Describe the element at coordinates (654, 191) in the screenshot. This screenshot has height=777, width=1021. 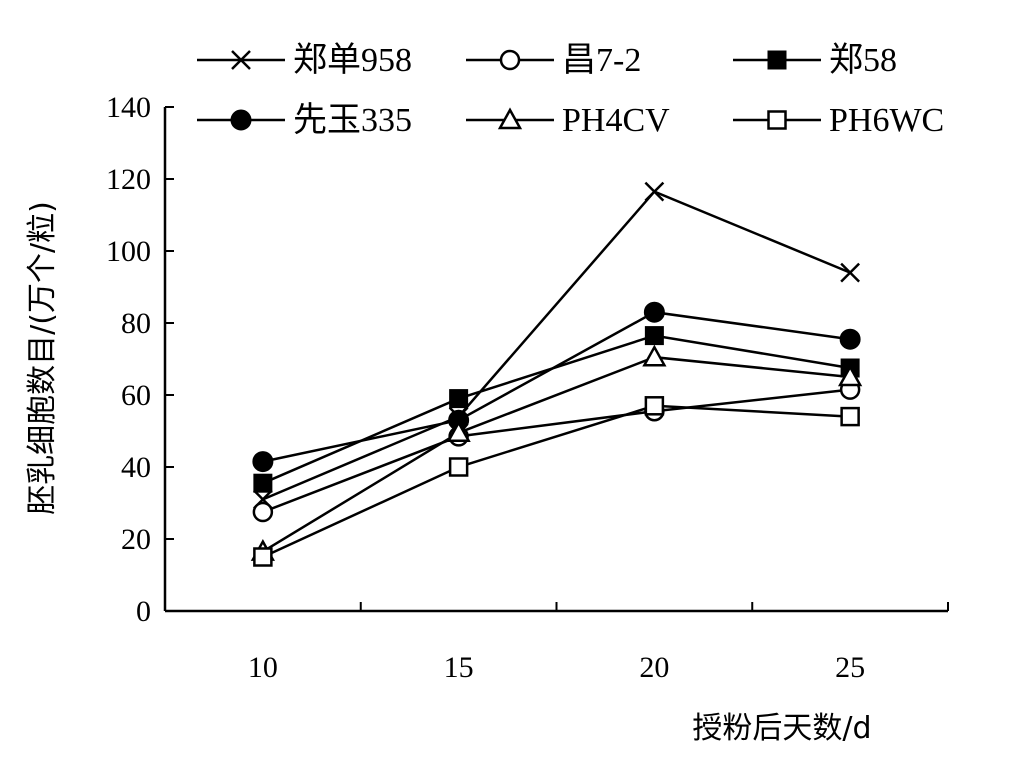
I see `data-point-s0-2-stroke` at that location.